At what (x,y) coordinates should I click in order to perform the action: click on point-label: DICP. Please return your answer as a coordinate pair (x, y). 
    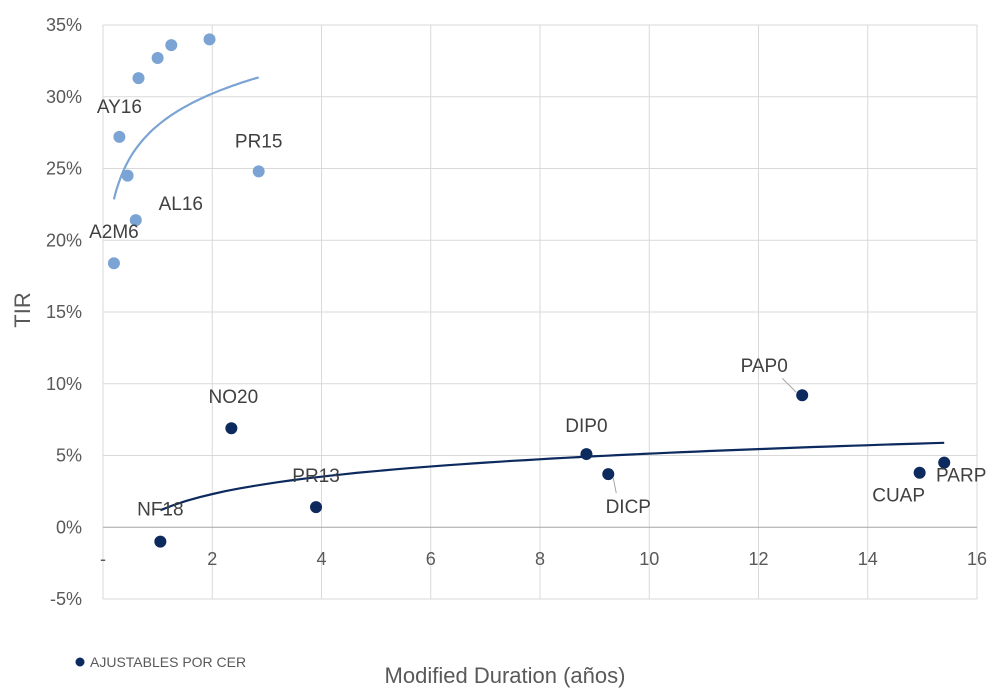
    Looking at the image, I should click on (628, 507).